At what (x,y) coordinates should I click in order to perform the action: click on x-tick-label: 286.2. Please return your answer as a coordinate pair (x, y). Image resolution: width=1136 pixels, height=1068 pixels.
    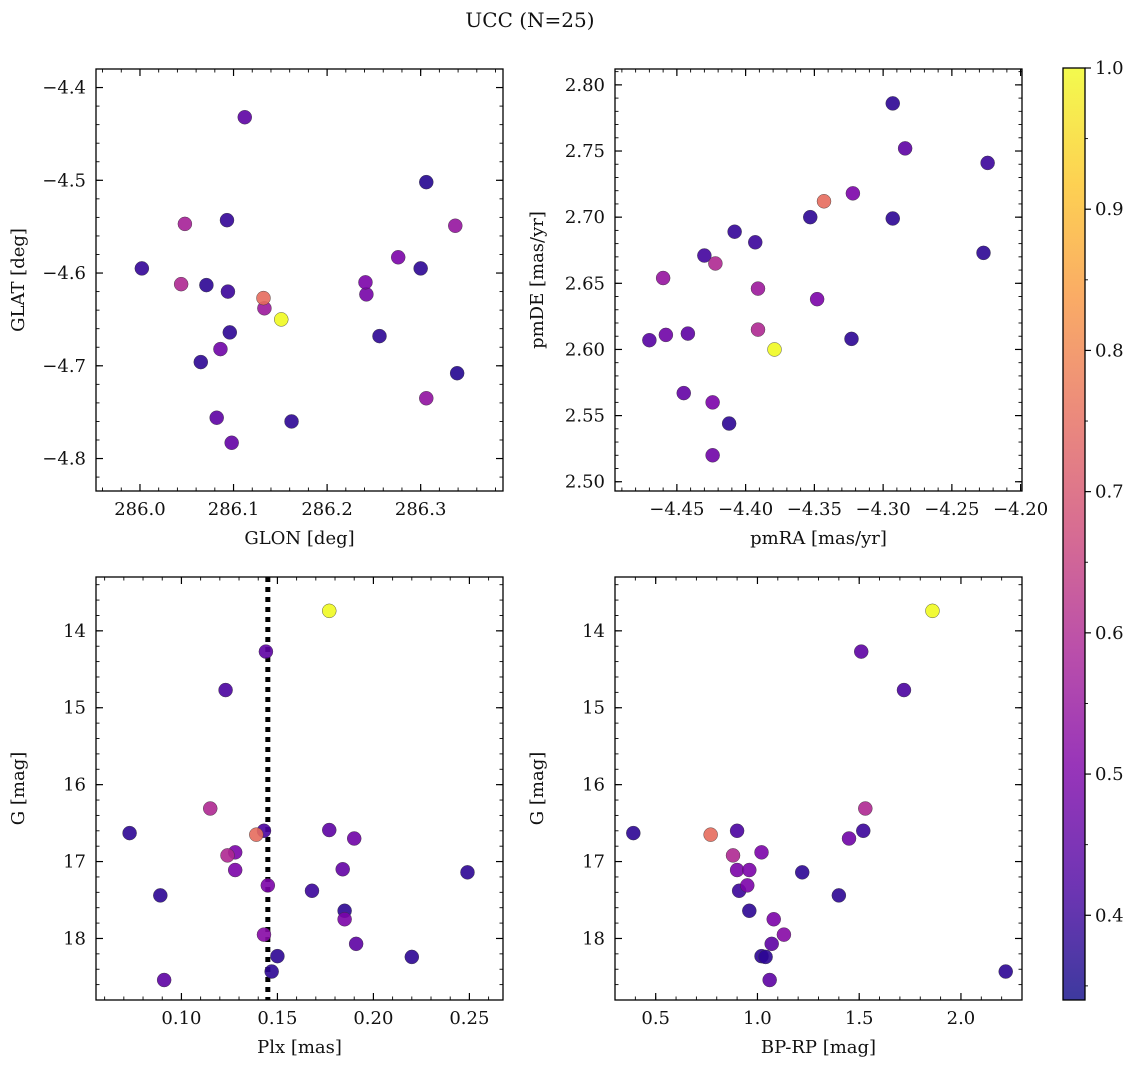
    Looking at the image, I should click on (327, 509).